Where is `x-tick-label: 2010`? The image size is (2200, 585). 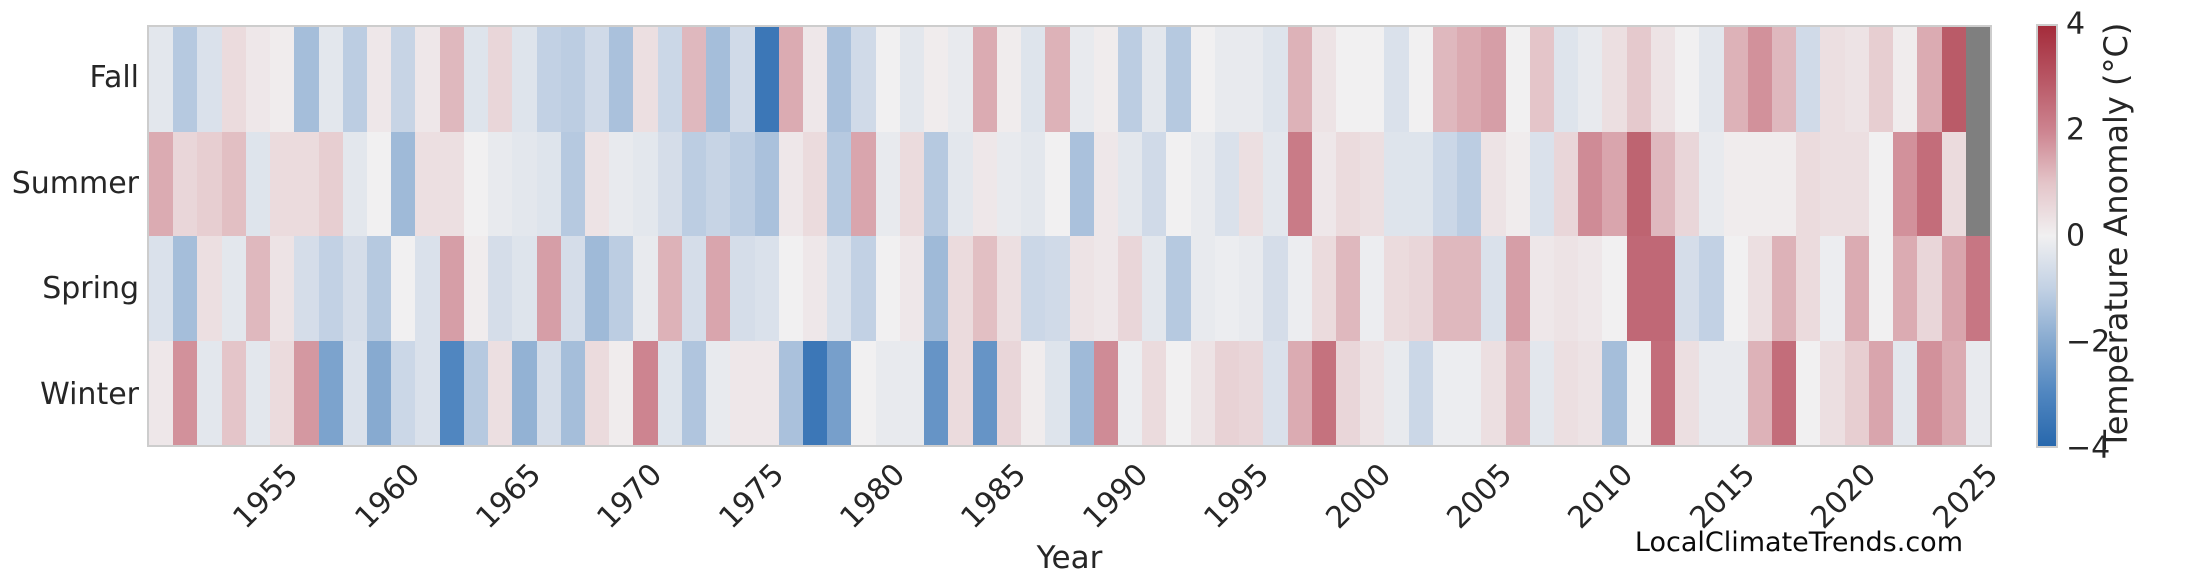
x-tick-label: 2010 is located at coordinates (1601, 496).